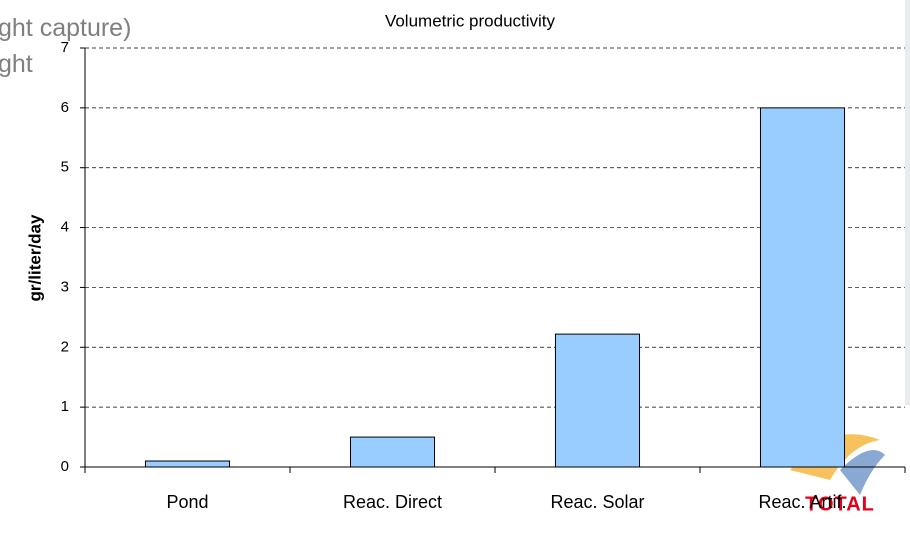  Describe the element at coordinates (392, 502) in the screenshot. I see `x-tick-label: Reac. Direct` at that location.